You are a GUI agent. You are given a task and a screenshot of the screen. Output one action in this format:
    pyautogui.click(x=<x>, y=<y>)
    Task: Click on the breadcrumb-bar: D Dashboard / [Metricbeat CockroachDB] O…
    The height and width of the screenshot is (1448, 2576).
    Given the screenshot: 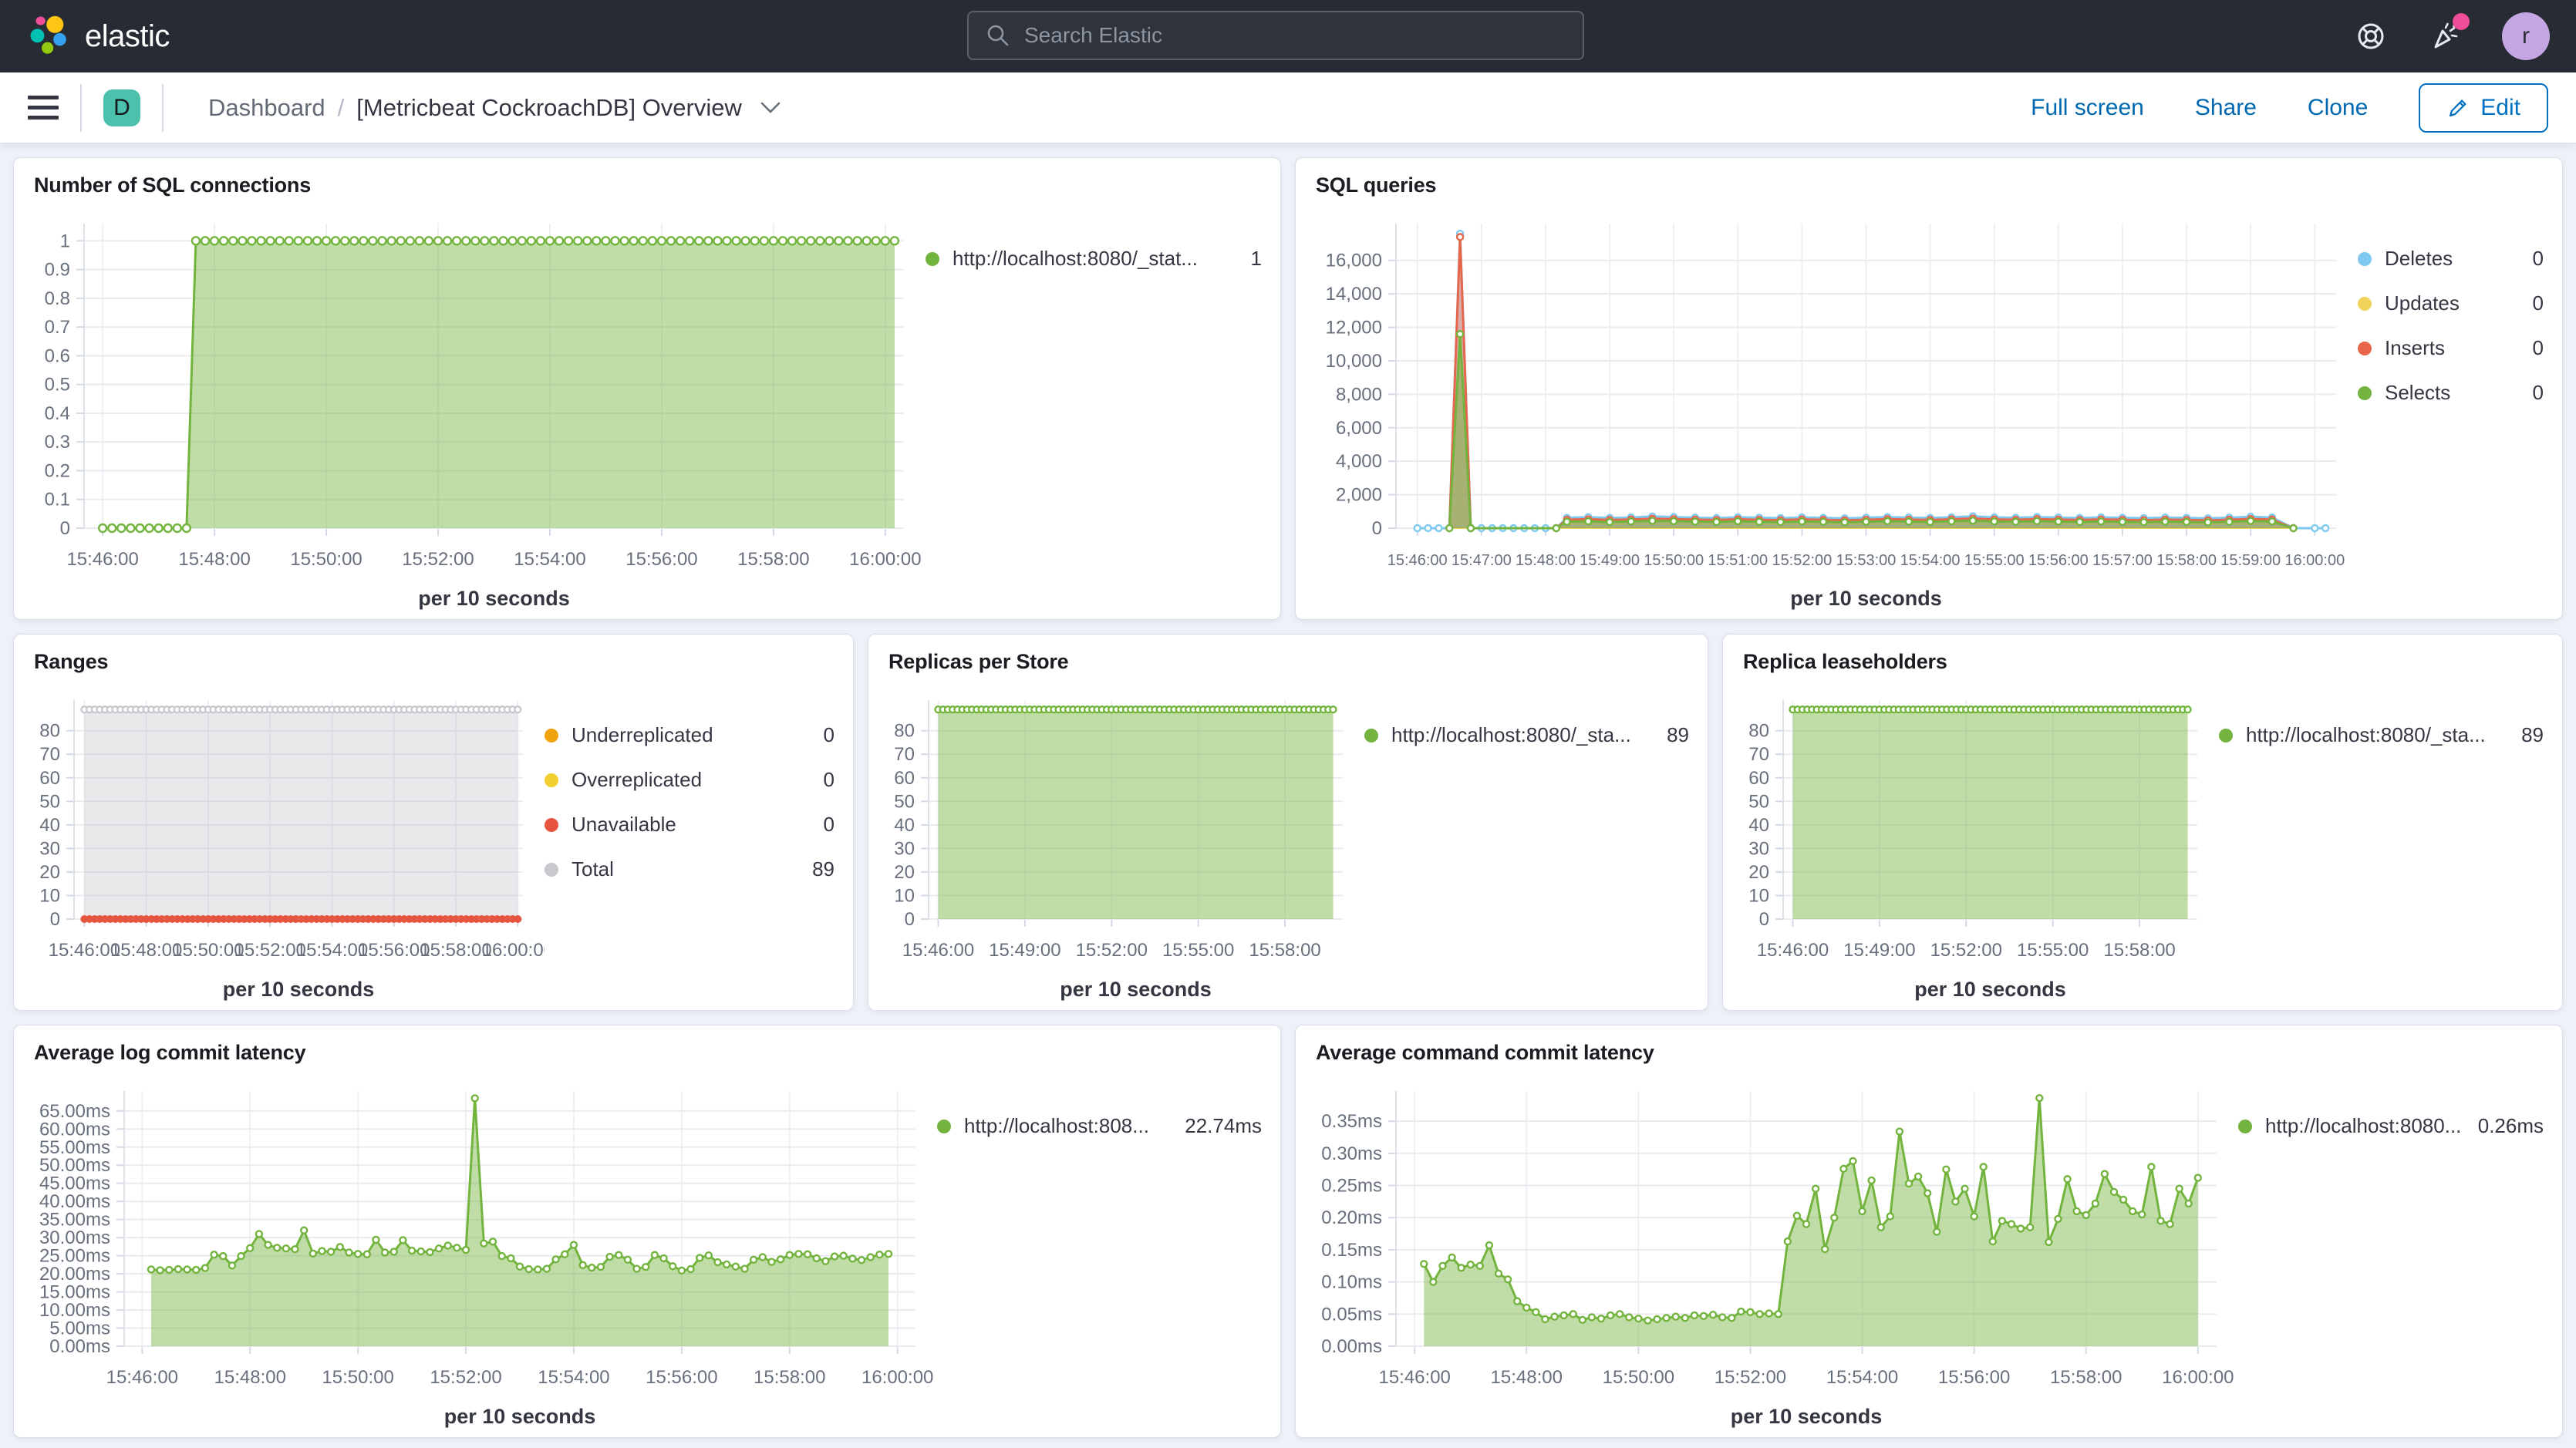 What is the action you would take?
    pyautogui.click(x=1288, y=108)
    